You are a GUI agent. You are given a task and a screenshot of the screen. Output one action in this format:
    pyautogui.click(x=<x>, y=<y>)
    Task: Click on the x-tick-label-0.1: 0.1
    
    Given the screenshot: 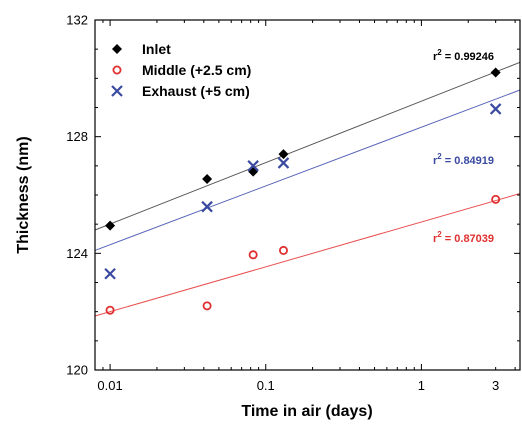 What is the action you would take?
    pyautogui.click(x=266, y=385)
    